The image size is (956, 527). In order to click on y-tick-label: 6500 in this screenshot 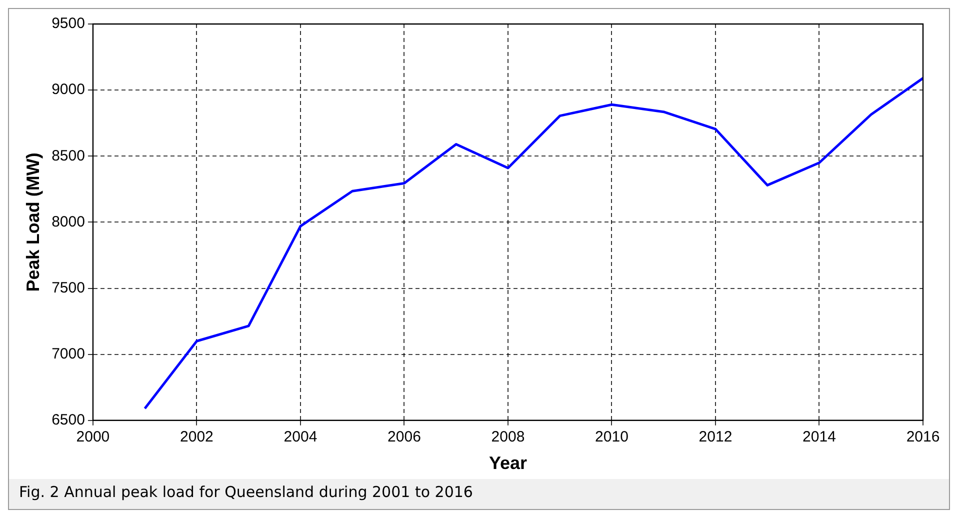, I will do `click(68, 420)`.